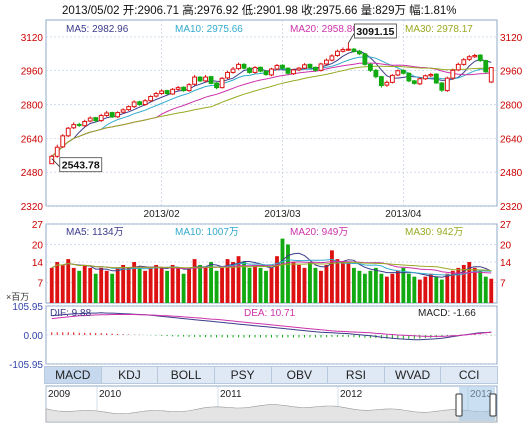  Describe the element at coordinates (34, 336) in the screenshot. I see `macd-ytick: 0.00` at that location.